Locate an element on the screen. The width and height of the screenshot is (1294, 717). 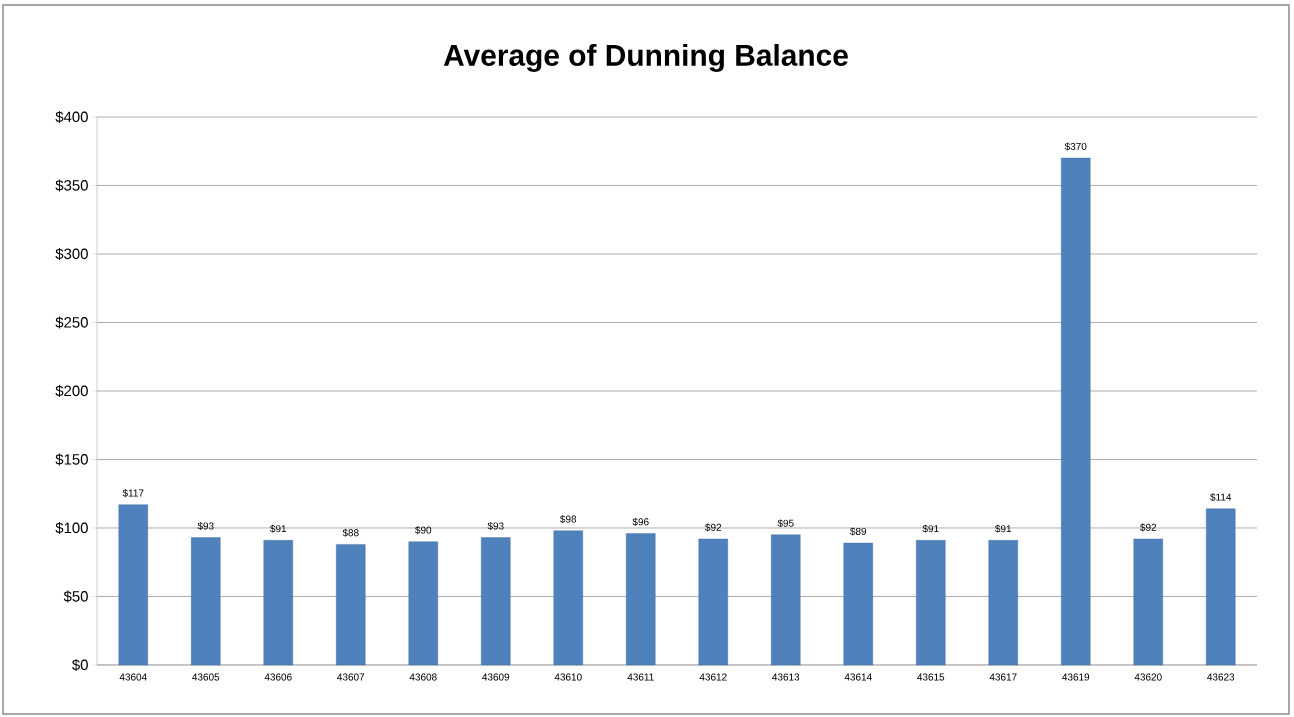
x-tick-label: 43610 is located at coordinates (568, 677).